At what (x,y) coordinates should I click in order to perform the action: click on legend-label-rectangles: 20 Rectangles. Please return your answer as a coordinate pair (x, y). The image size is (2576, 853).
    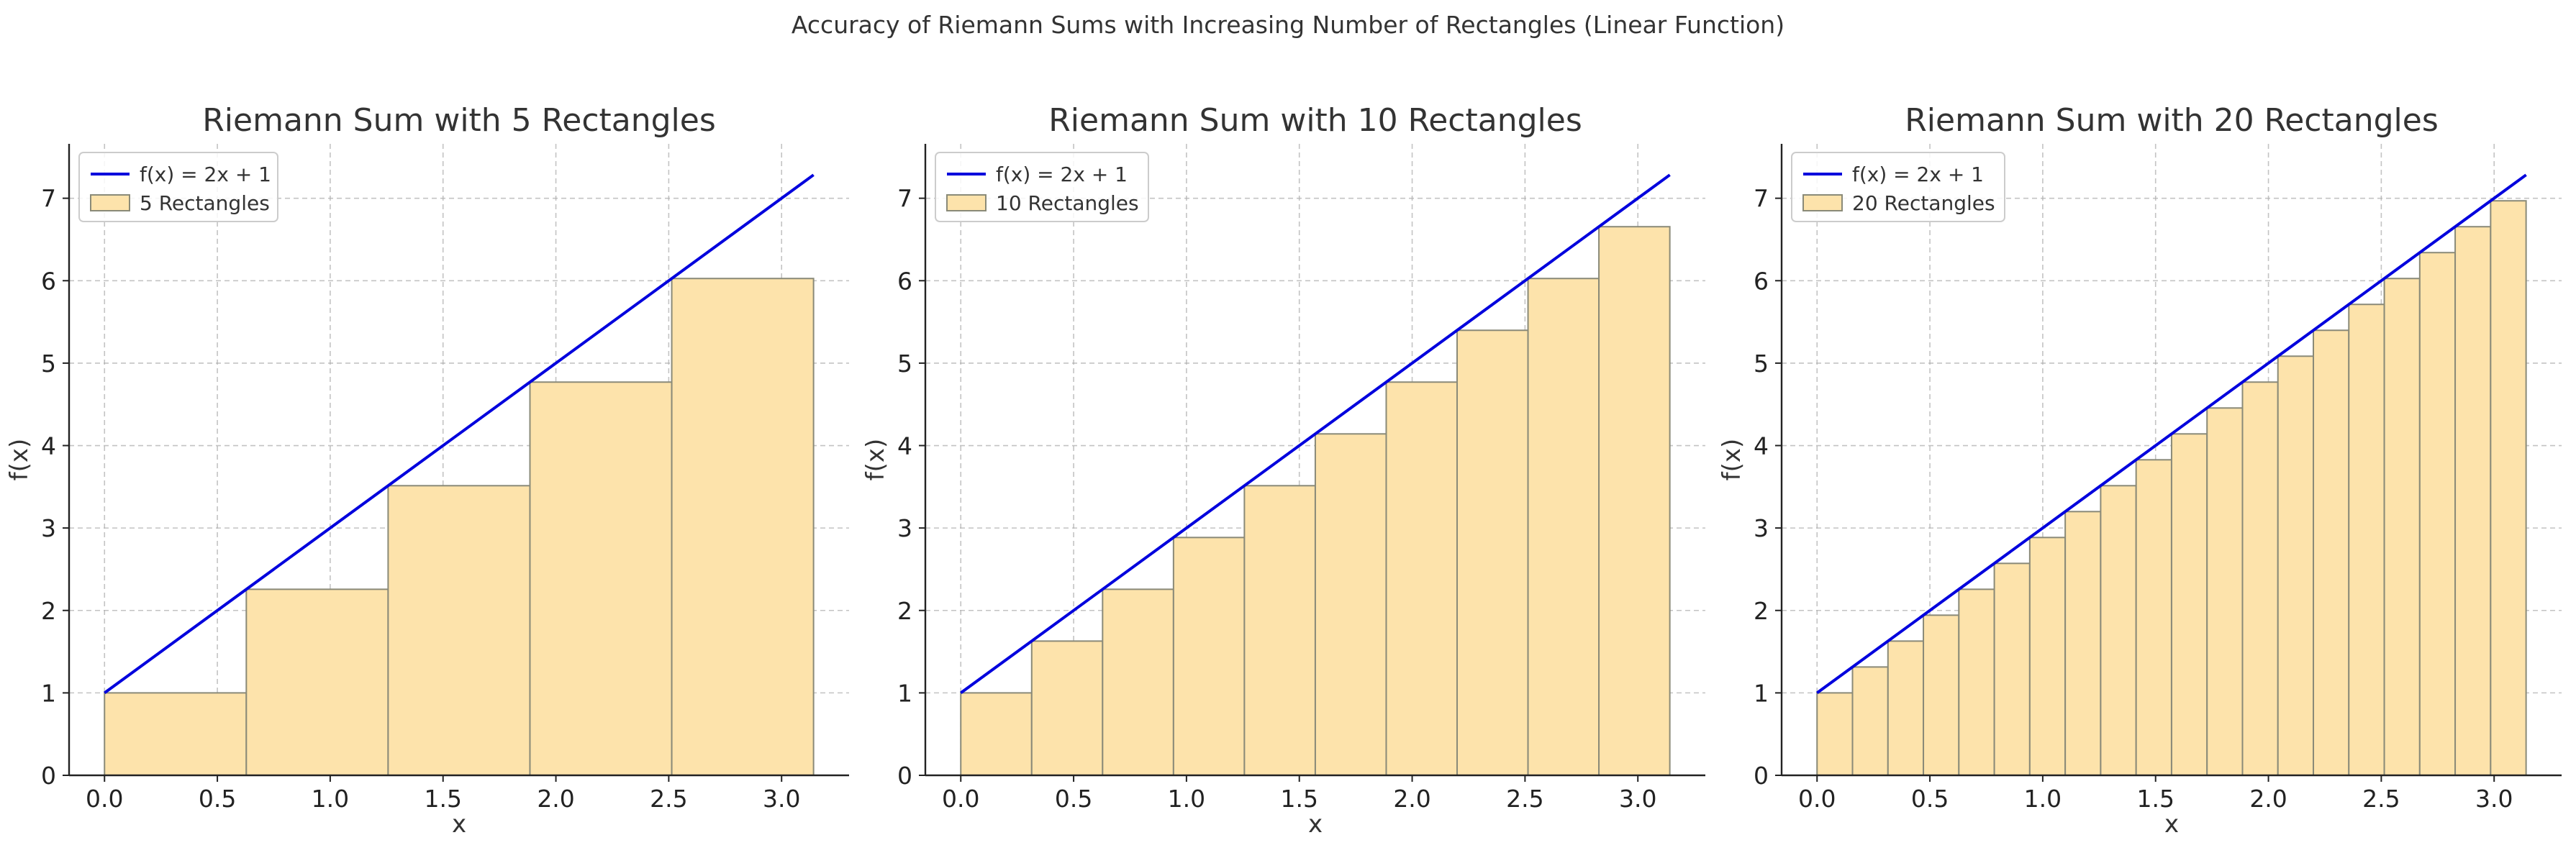
    Looking at the image, I should click on (1923, 203).